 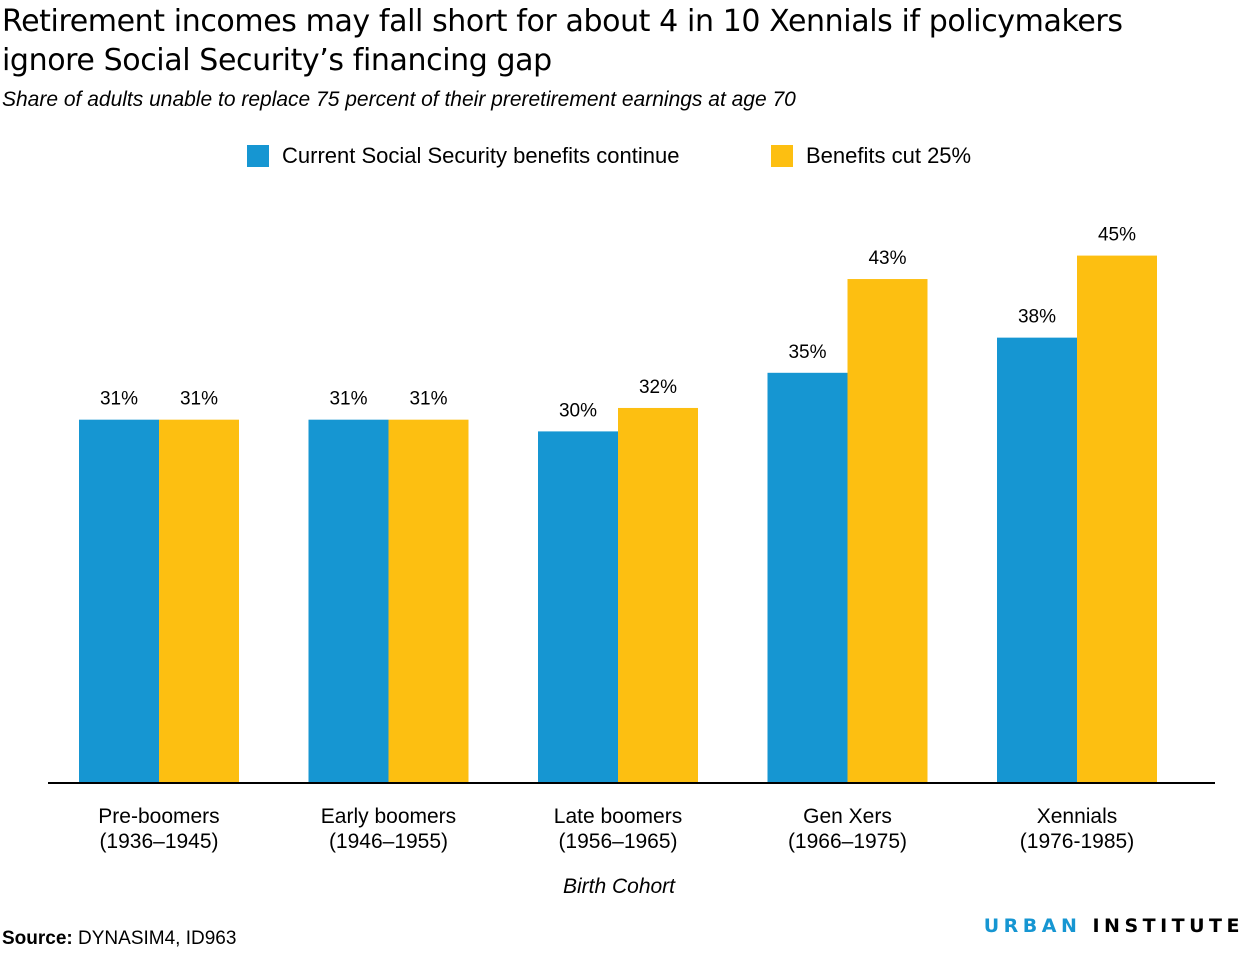 I want to click on source-note: Source: DYNASIM4, ID963, so click(x=119, y=939).